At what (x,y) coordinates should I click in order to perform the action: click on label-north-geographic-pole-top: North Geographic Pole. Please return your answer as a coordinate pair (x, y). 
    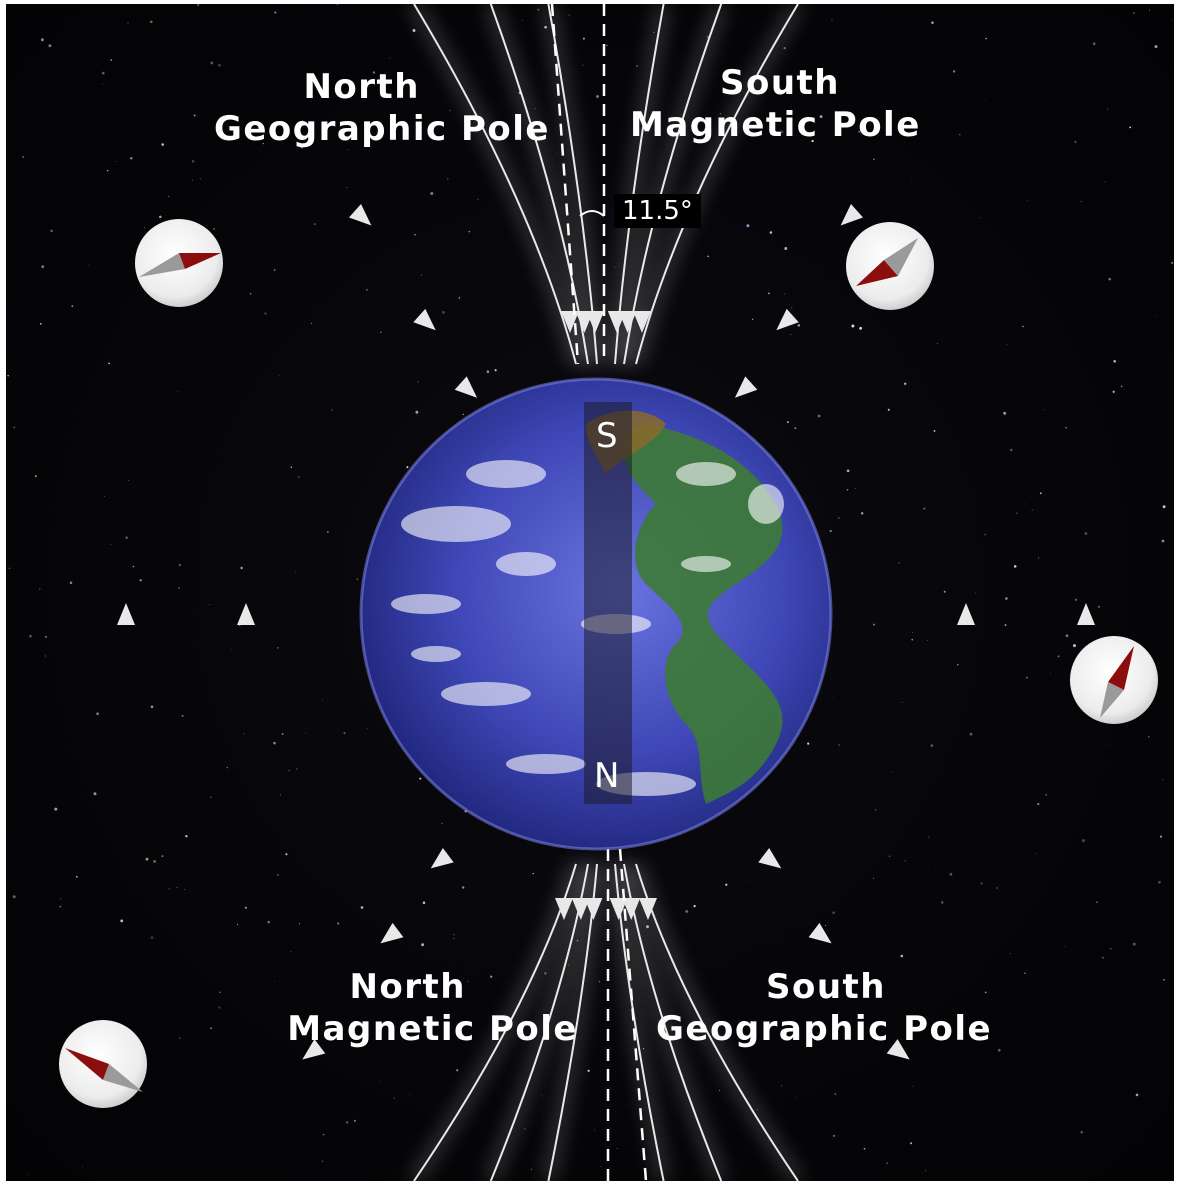
    Looking at the image, I should click on (382, 108).